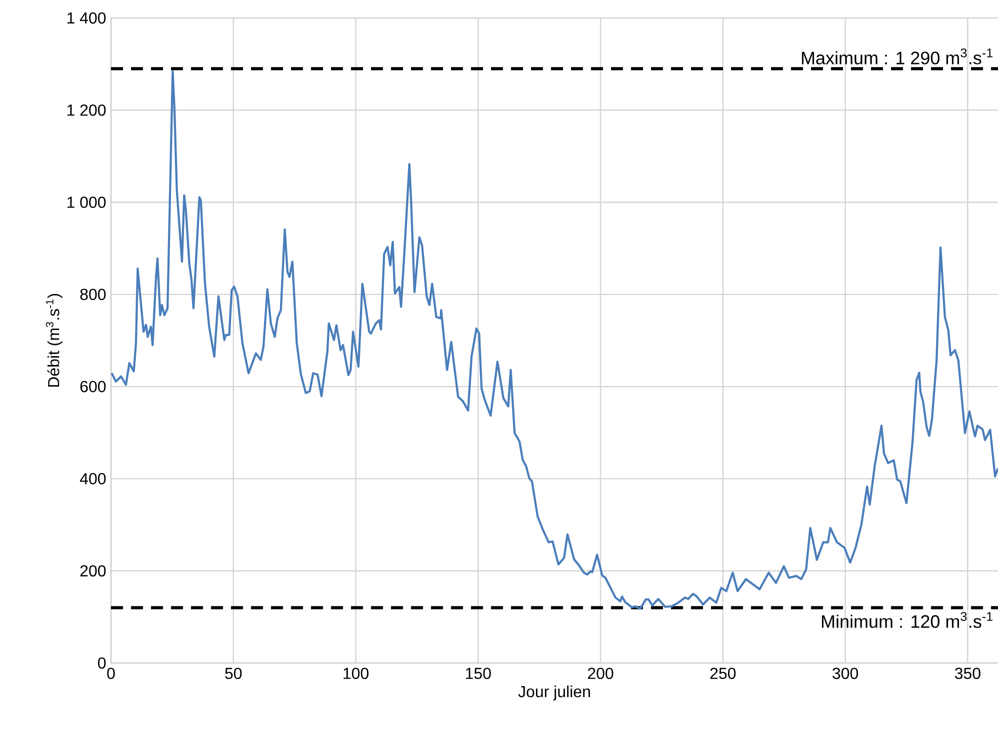  I want to click on ref-line-label: Minimum : 120 m$^{3}$.s$^{-1}$, so click(907, 620).